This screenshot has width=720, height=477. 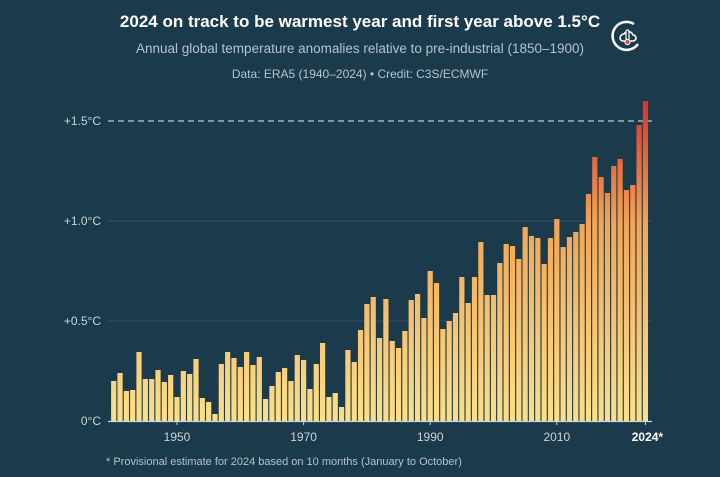 I want to click on bar-2002, so click(x=506, y=332).